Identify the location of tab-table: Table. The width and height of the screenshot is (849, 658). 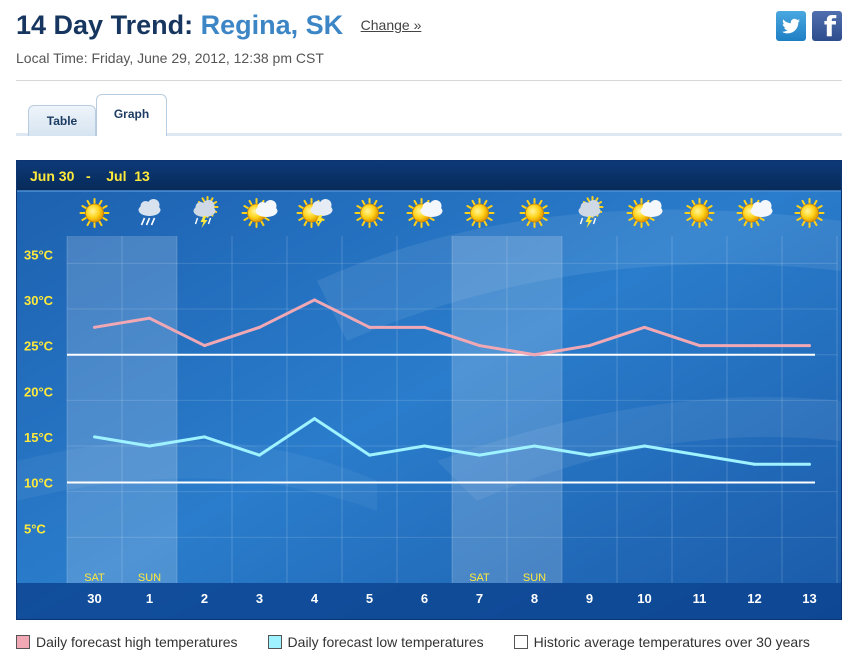
(62, 120).